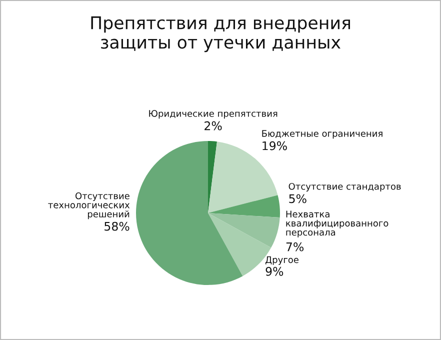 Image resolution: width=441 pixels, height=340 pixels. I want to click on data-label: 2%, so click(213, 125).